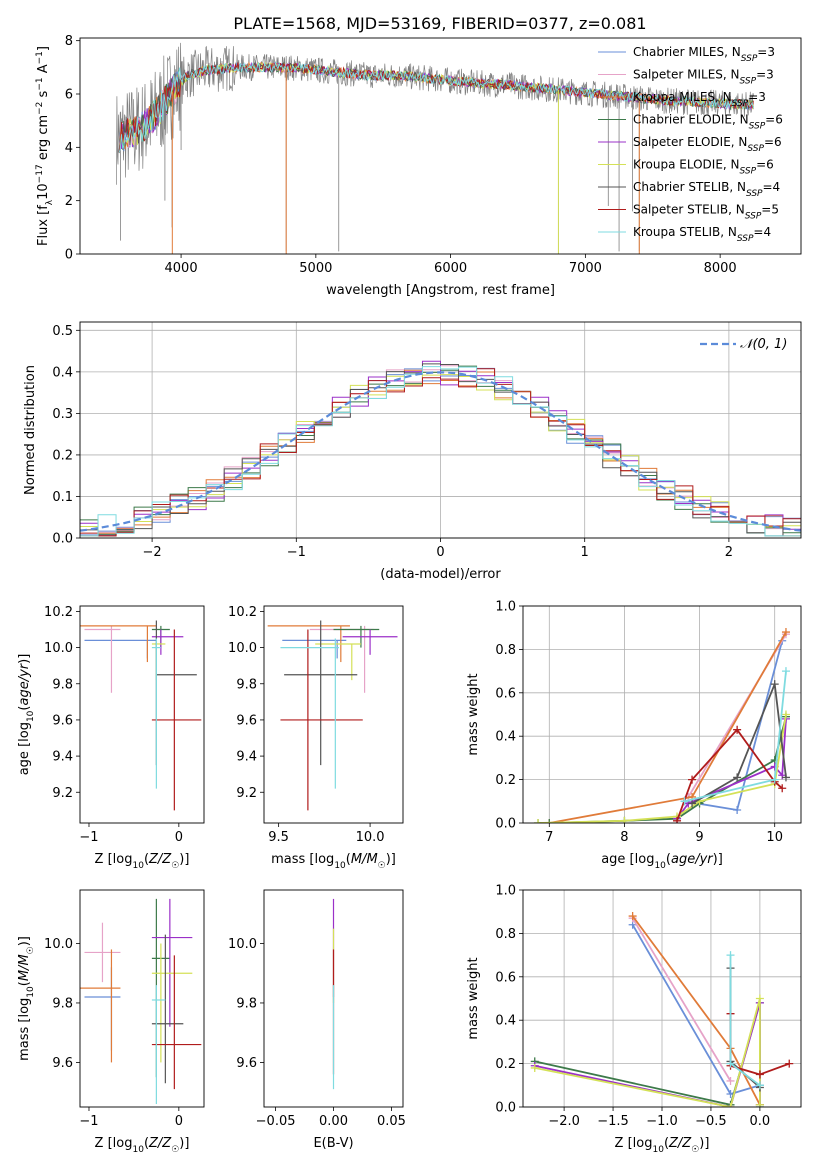 The height and width of the screenshot is (1170, 819). What do you see at coordinates (69, 148) in the screenshot?
I see `y-tick-label: 4` at bounding box center [69, 148].